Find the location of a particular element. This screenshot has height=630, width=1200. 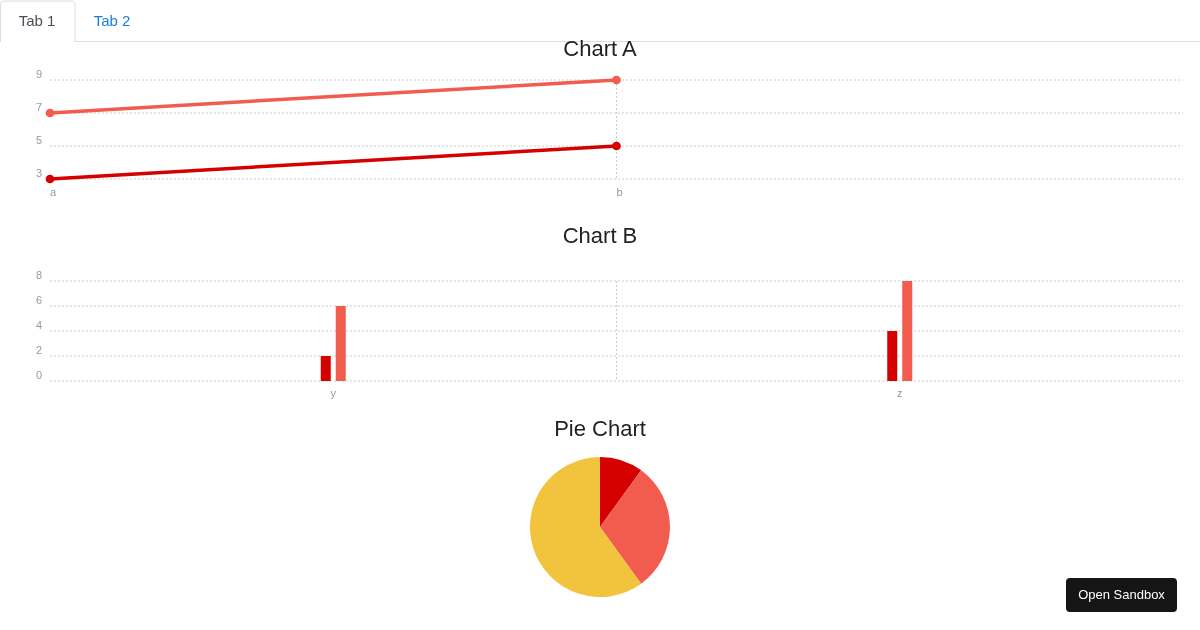

y-tick-label: 6 is located at coordinates (38, 300).